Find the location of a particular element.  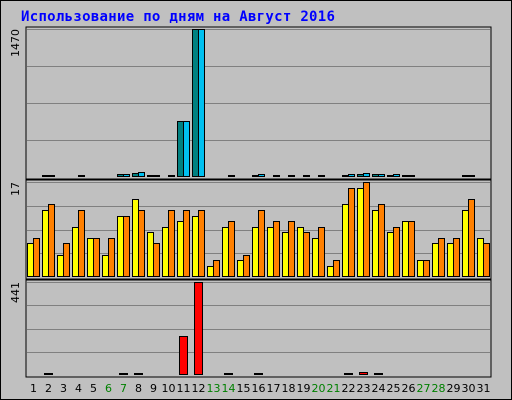

x-tick-label: 24 is located at coordinates (379, 388).